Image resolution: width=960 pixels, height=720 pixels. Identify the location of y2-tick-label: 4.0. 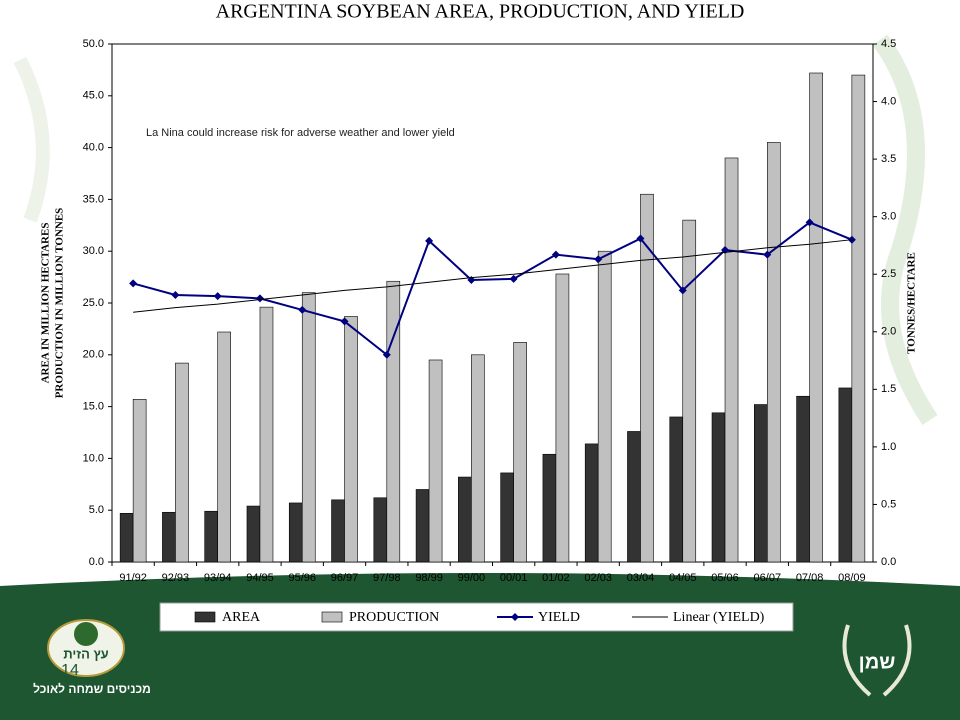
(888, 101).